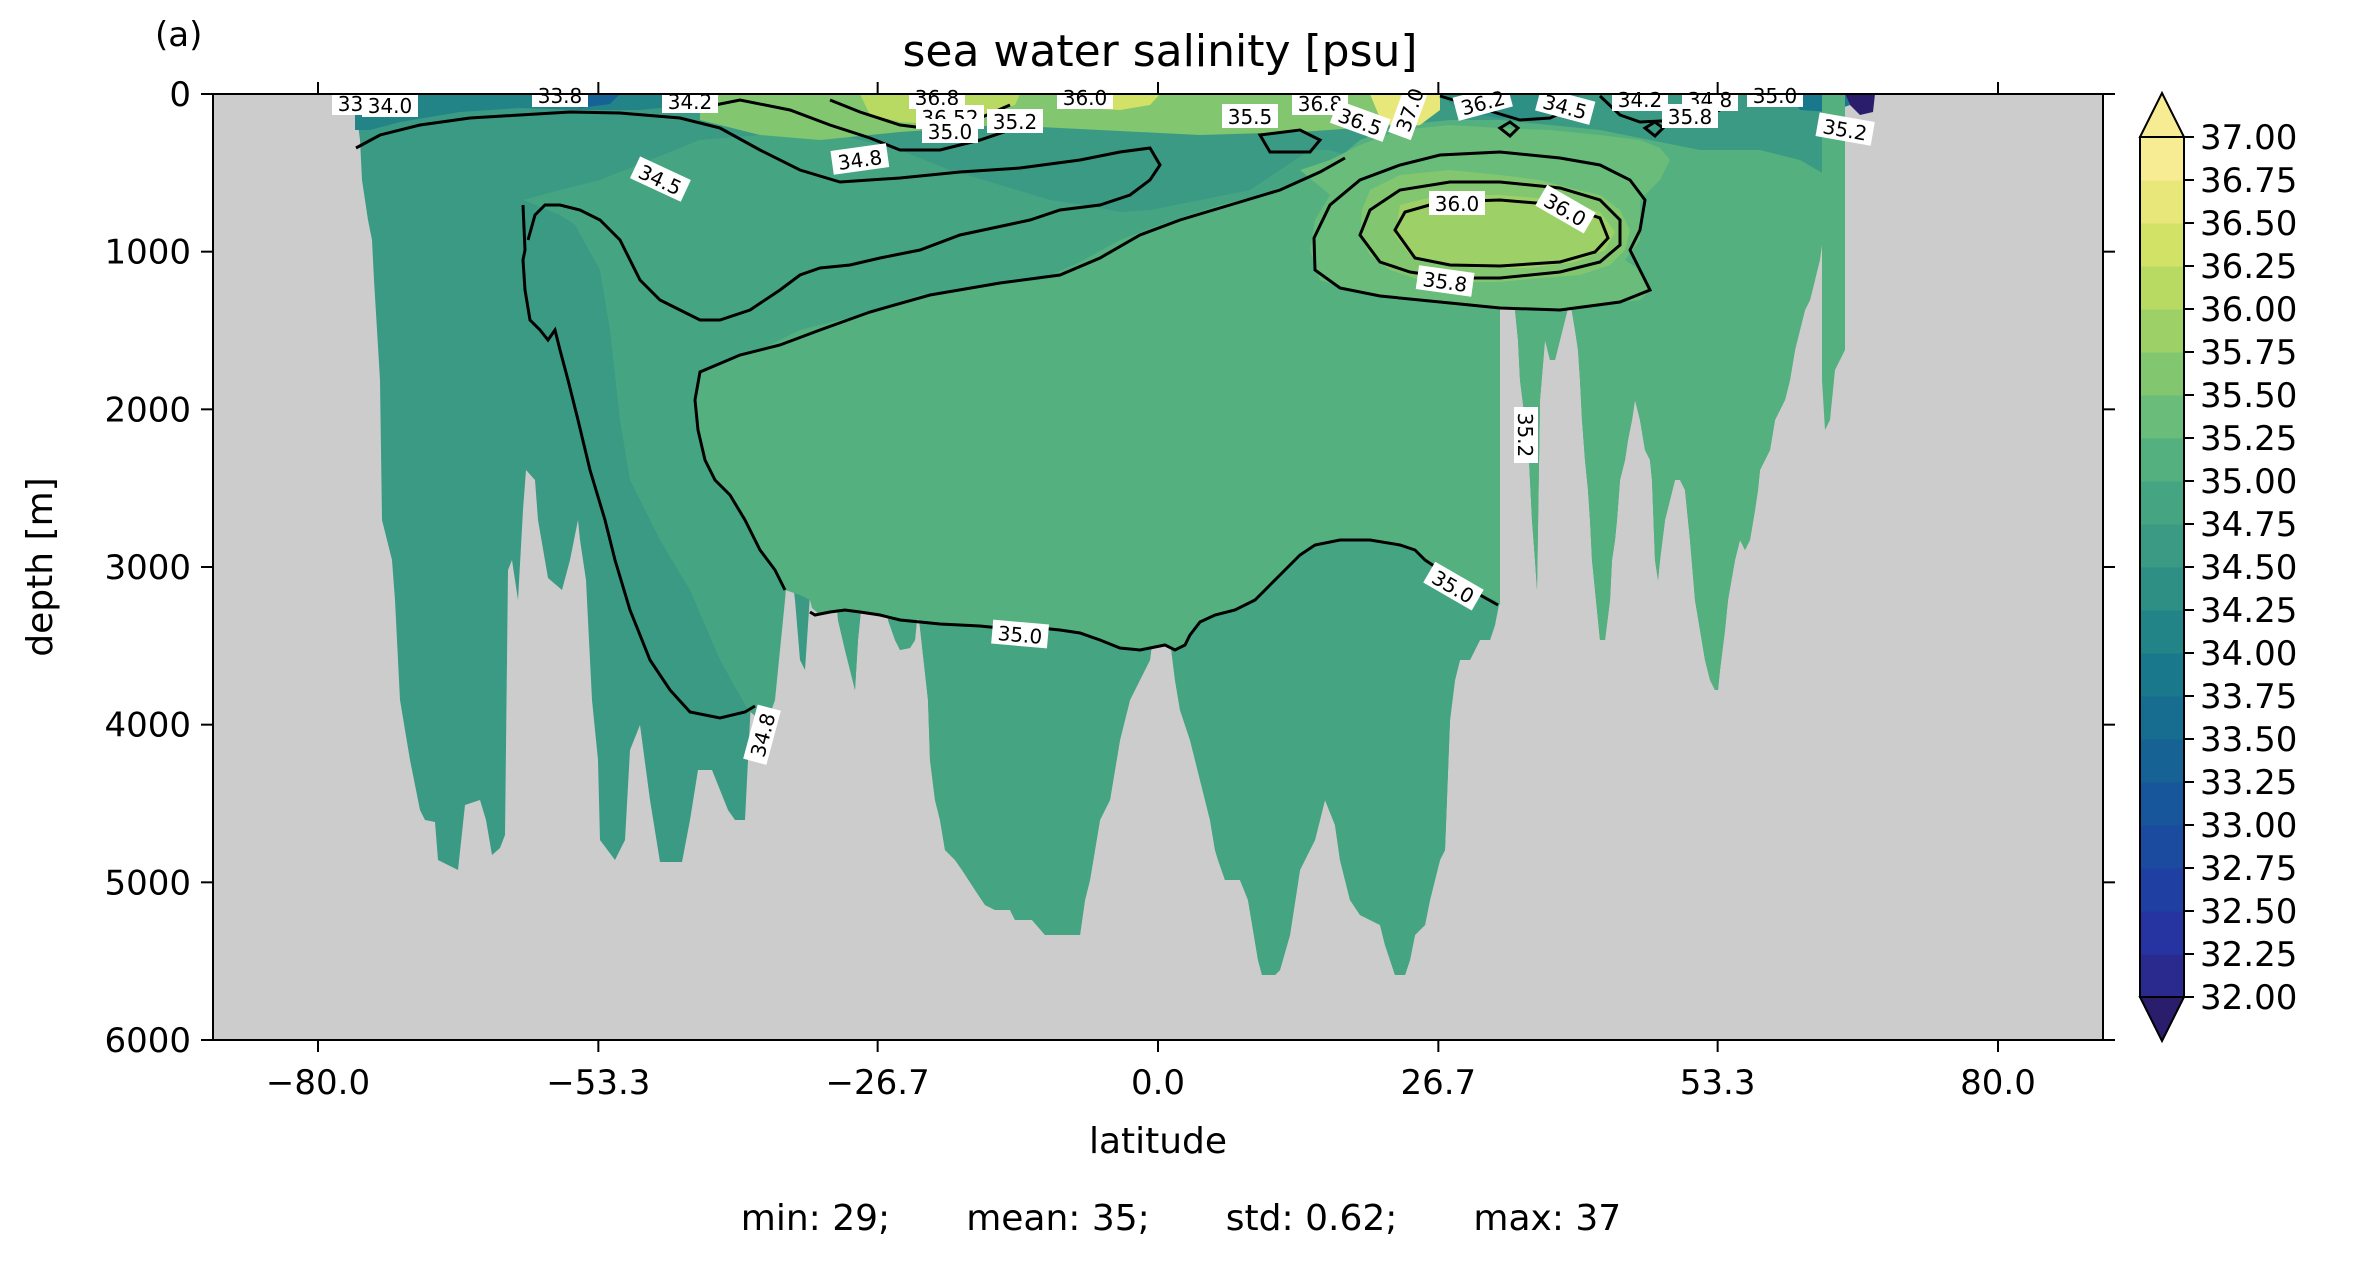 The height and width of the screenshot is (1263, 2362). What do you see at coordinates (2248, 525) in the screenshot?
I see `colorbar-tick-label: 34.75` at bounding box center [2248, 525].